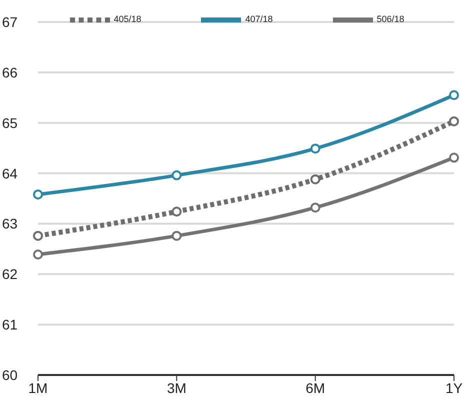 The image size is (467, 410). What do you see at coordinates (176, 388) in the screenshot?
I see `x-tick-label: 3M` at bounding box center [176, 388].